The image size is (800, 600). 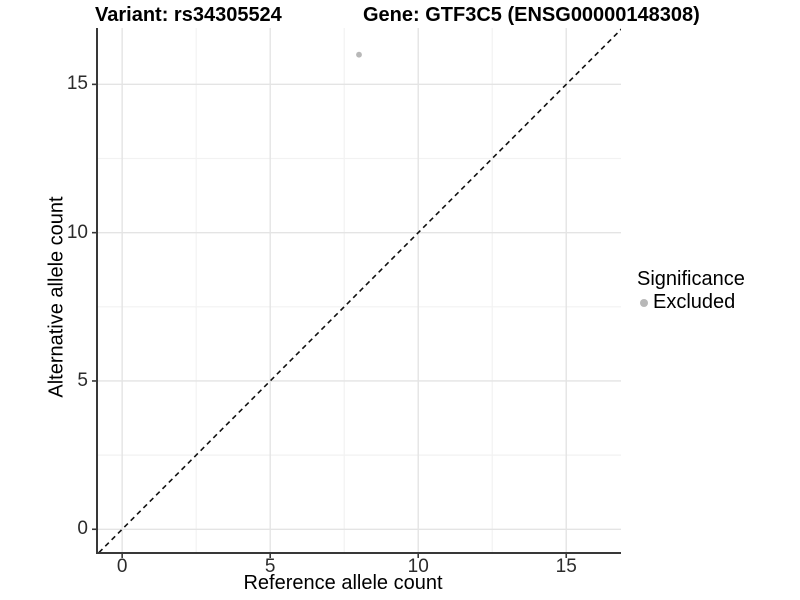 I want to click on x-tick-label: 15, so click(x=566, y=566).